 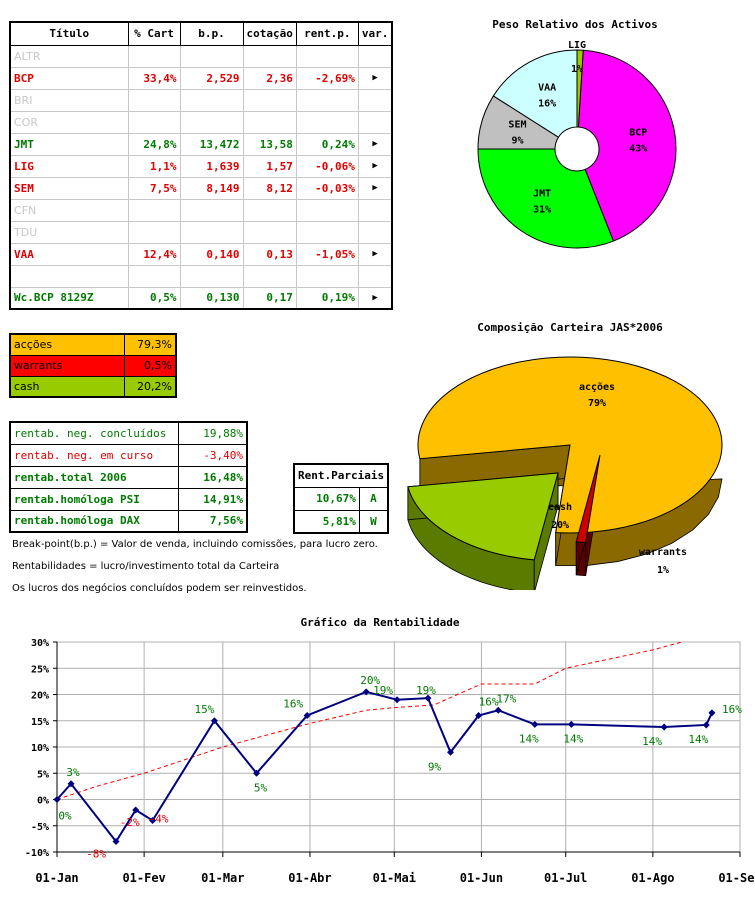 What do you see at coordinates (269, 33) in the screenshot?
I see `col-header-cotacao: cotação` at bounding box center [269, 33].